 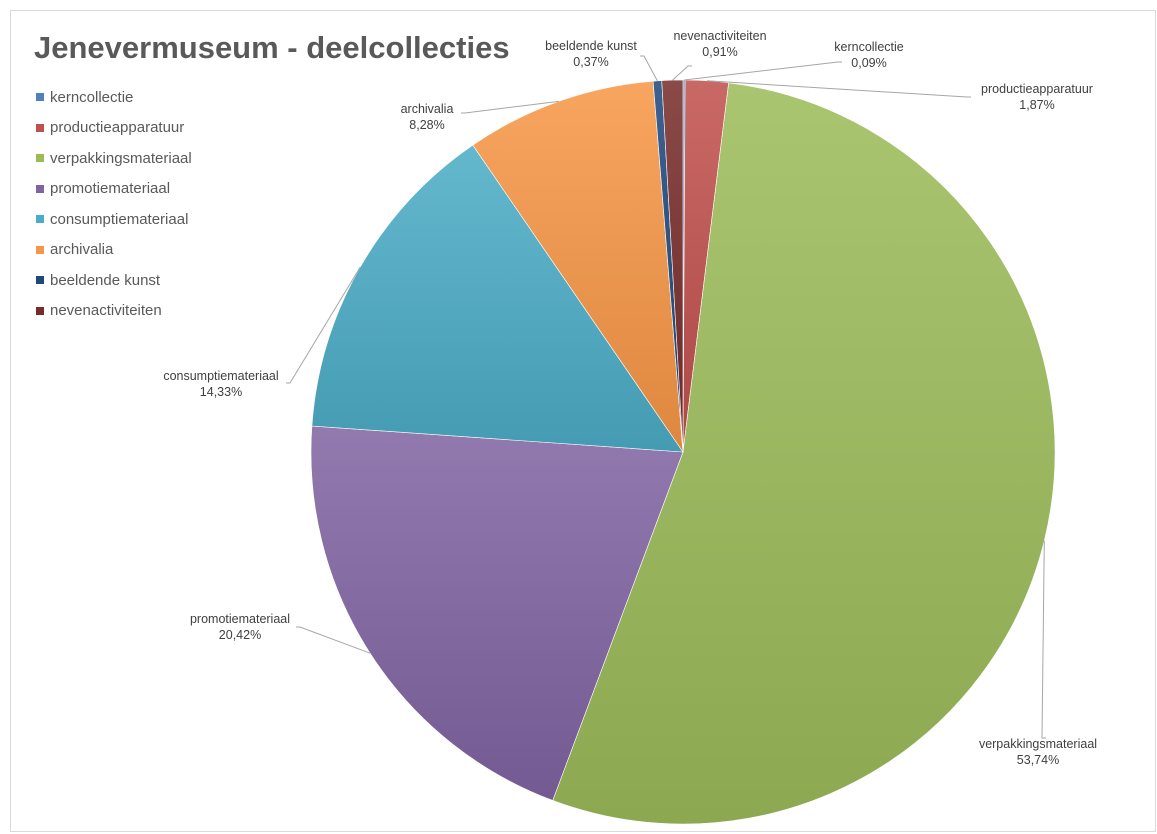 What do you see at coordinates (1036, 105) in the screenshot?
I see `data-label-value-productieapparatuur: 1,87%` at bounding box center [1036, 105].